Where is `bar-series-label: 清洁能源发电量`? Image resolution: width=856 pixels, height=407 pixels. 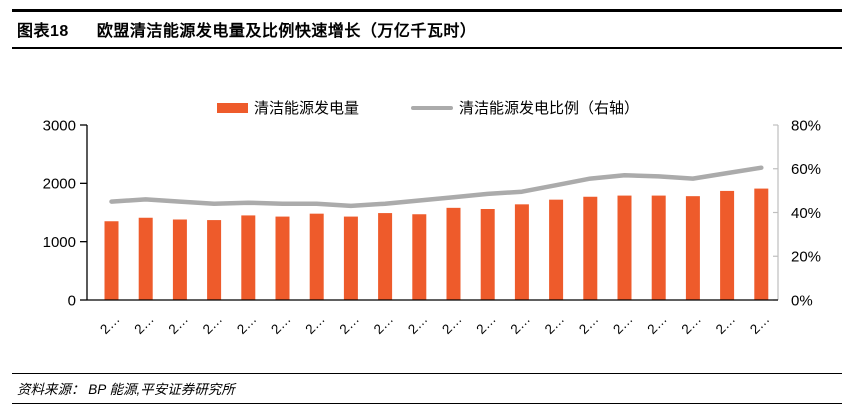 bar-series-label: 清洁能源发电量 is located at coordinates (306, 108).